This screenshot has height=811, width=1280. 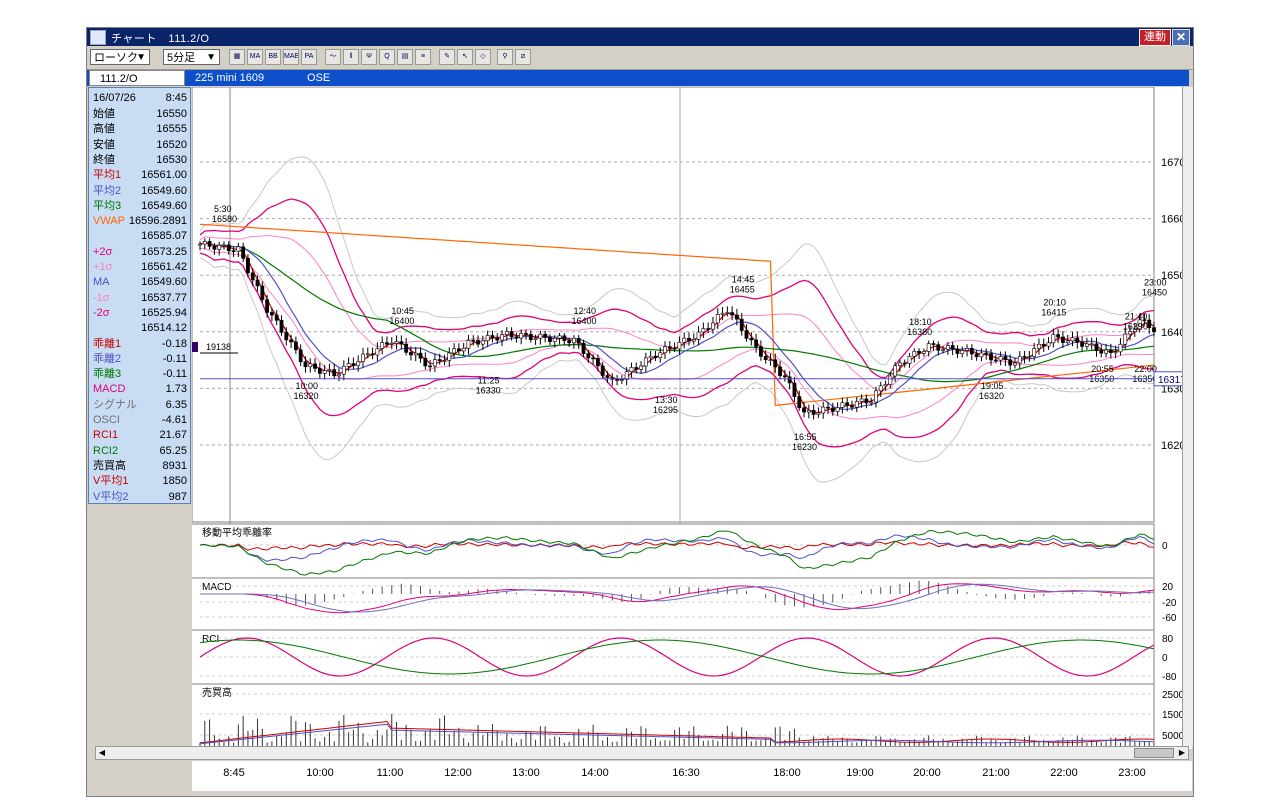 What do you see at coordinates (320, 773) in the screenshot?
I see `time-tick-label: 10:00` at bounding box center [320, 773].